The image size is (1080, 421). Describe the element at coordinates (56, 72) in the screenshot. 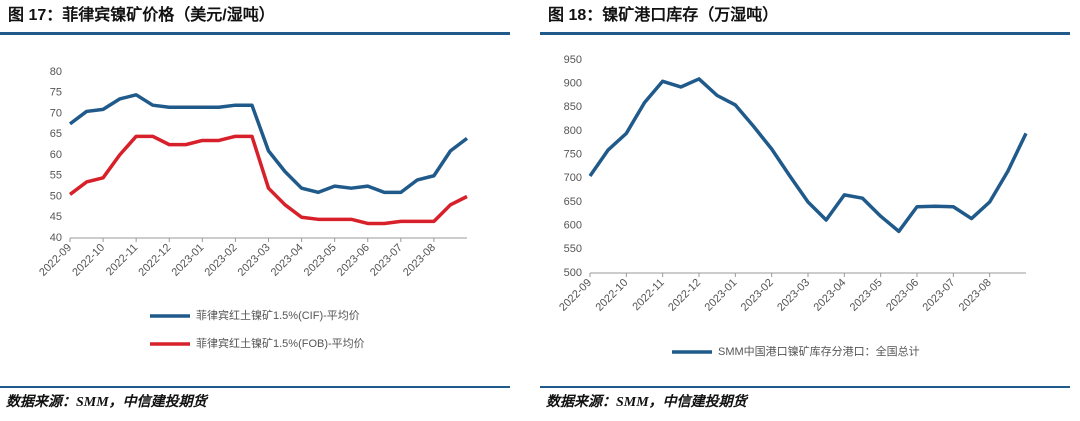

I see `y-tick-label: 80` at that location.